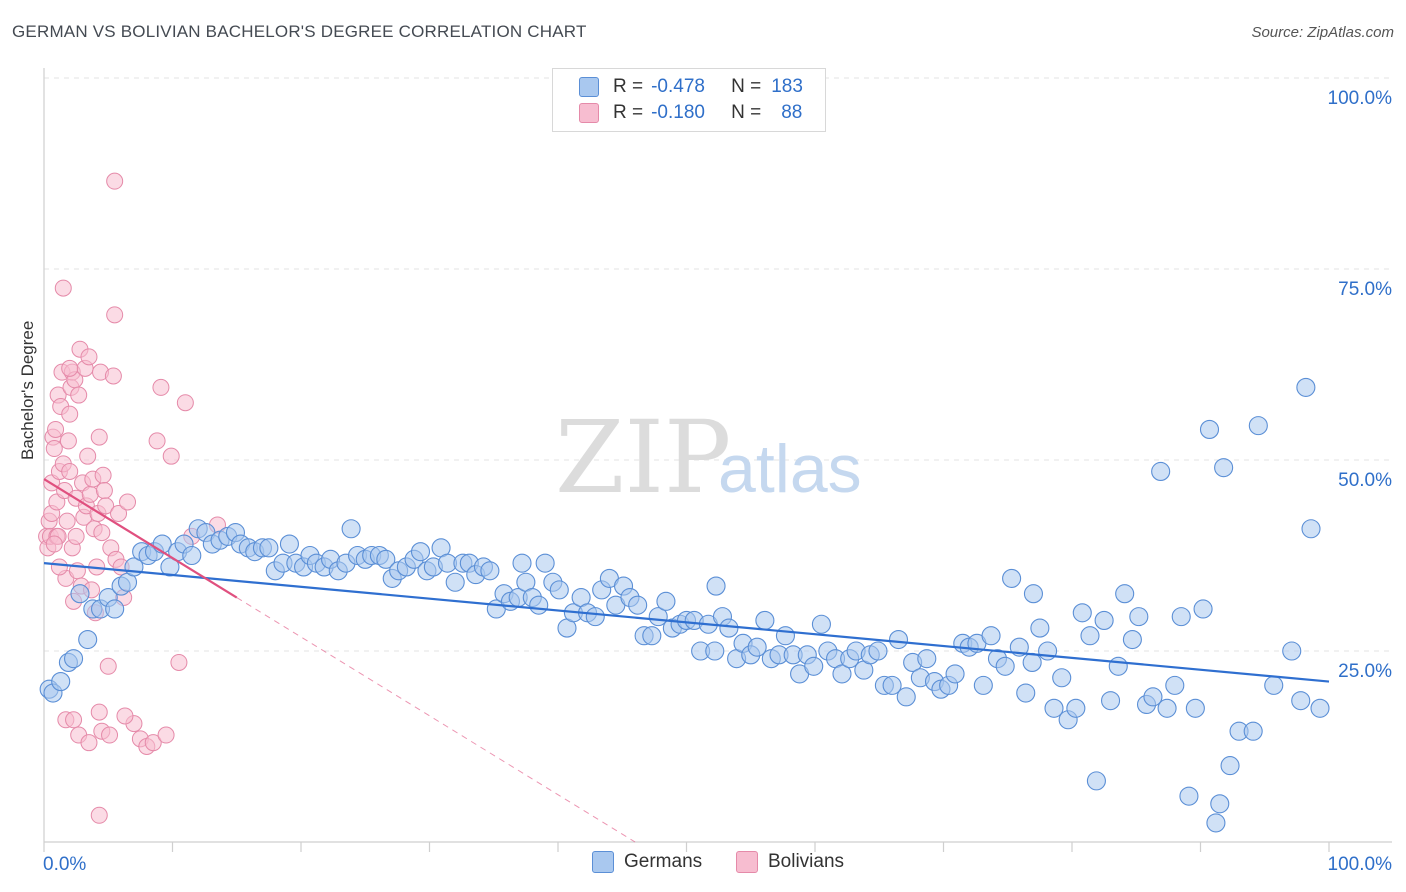  I want to click on germans-r-value: -0.478, so click(678, 86).